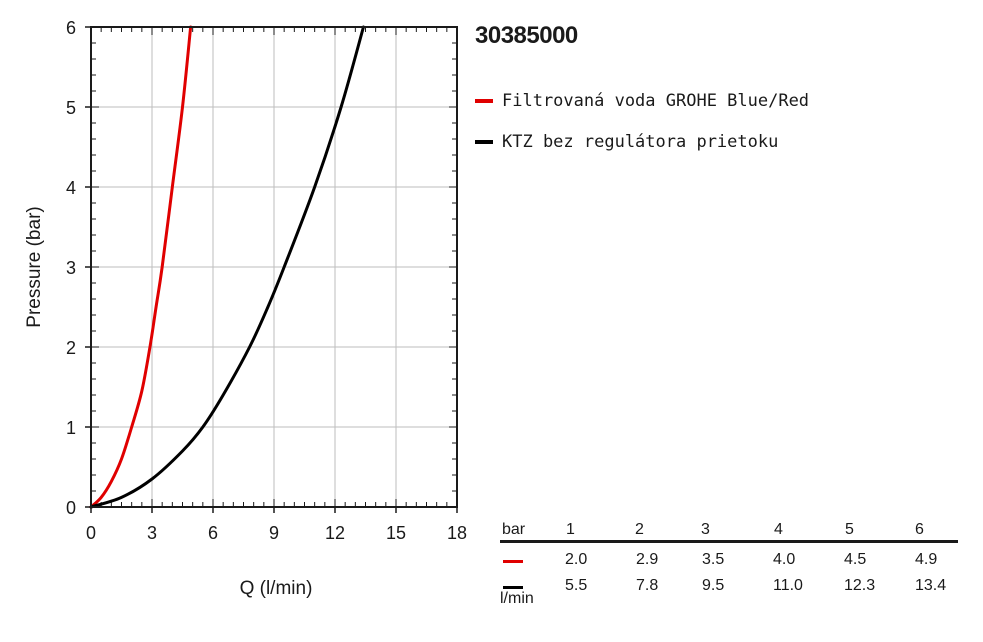 This screenshot has height=642, width=983. Describe the element at coordinates (639, 529) in the screenshot. I see `table-header-p2: 2` at that location.